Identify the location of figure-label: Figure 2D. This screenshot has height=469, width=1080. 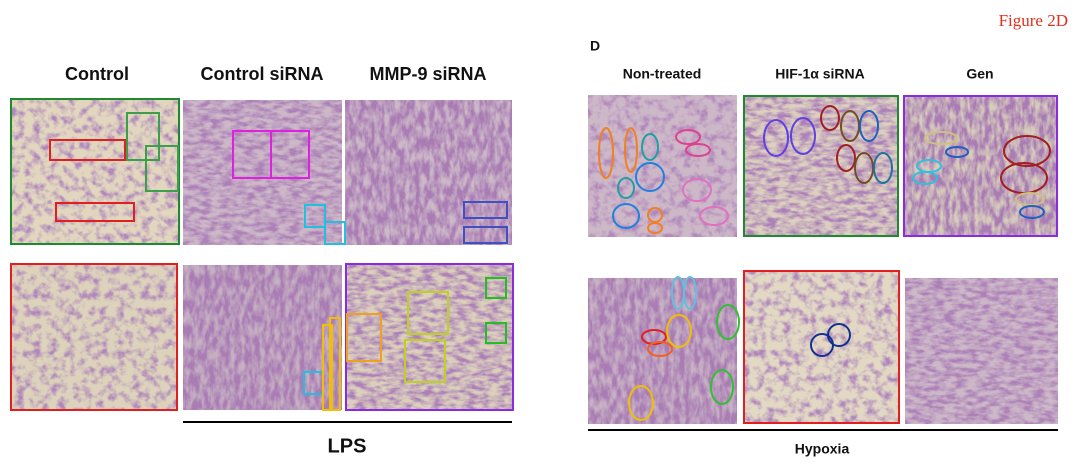
(1033, 20).